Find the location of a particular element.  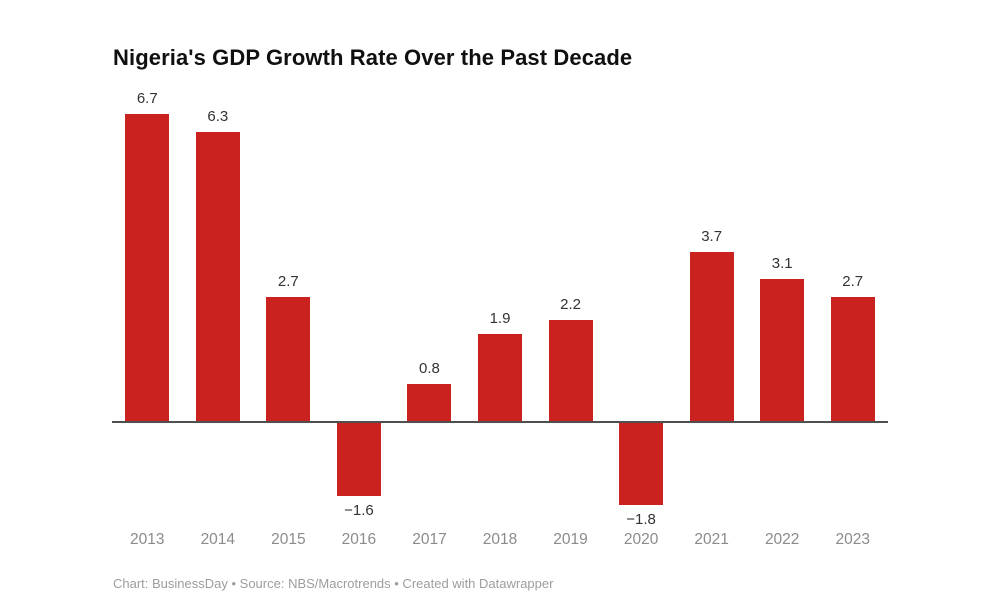

value-label-2022: 3.1 is located at coordinates (782, 264).